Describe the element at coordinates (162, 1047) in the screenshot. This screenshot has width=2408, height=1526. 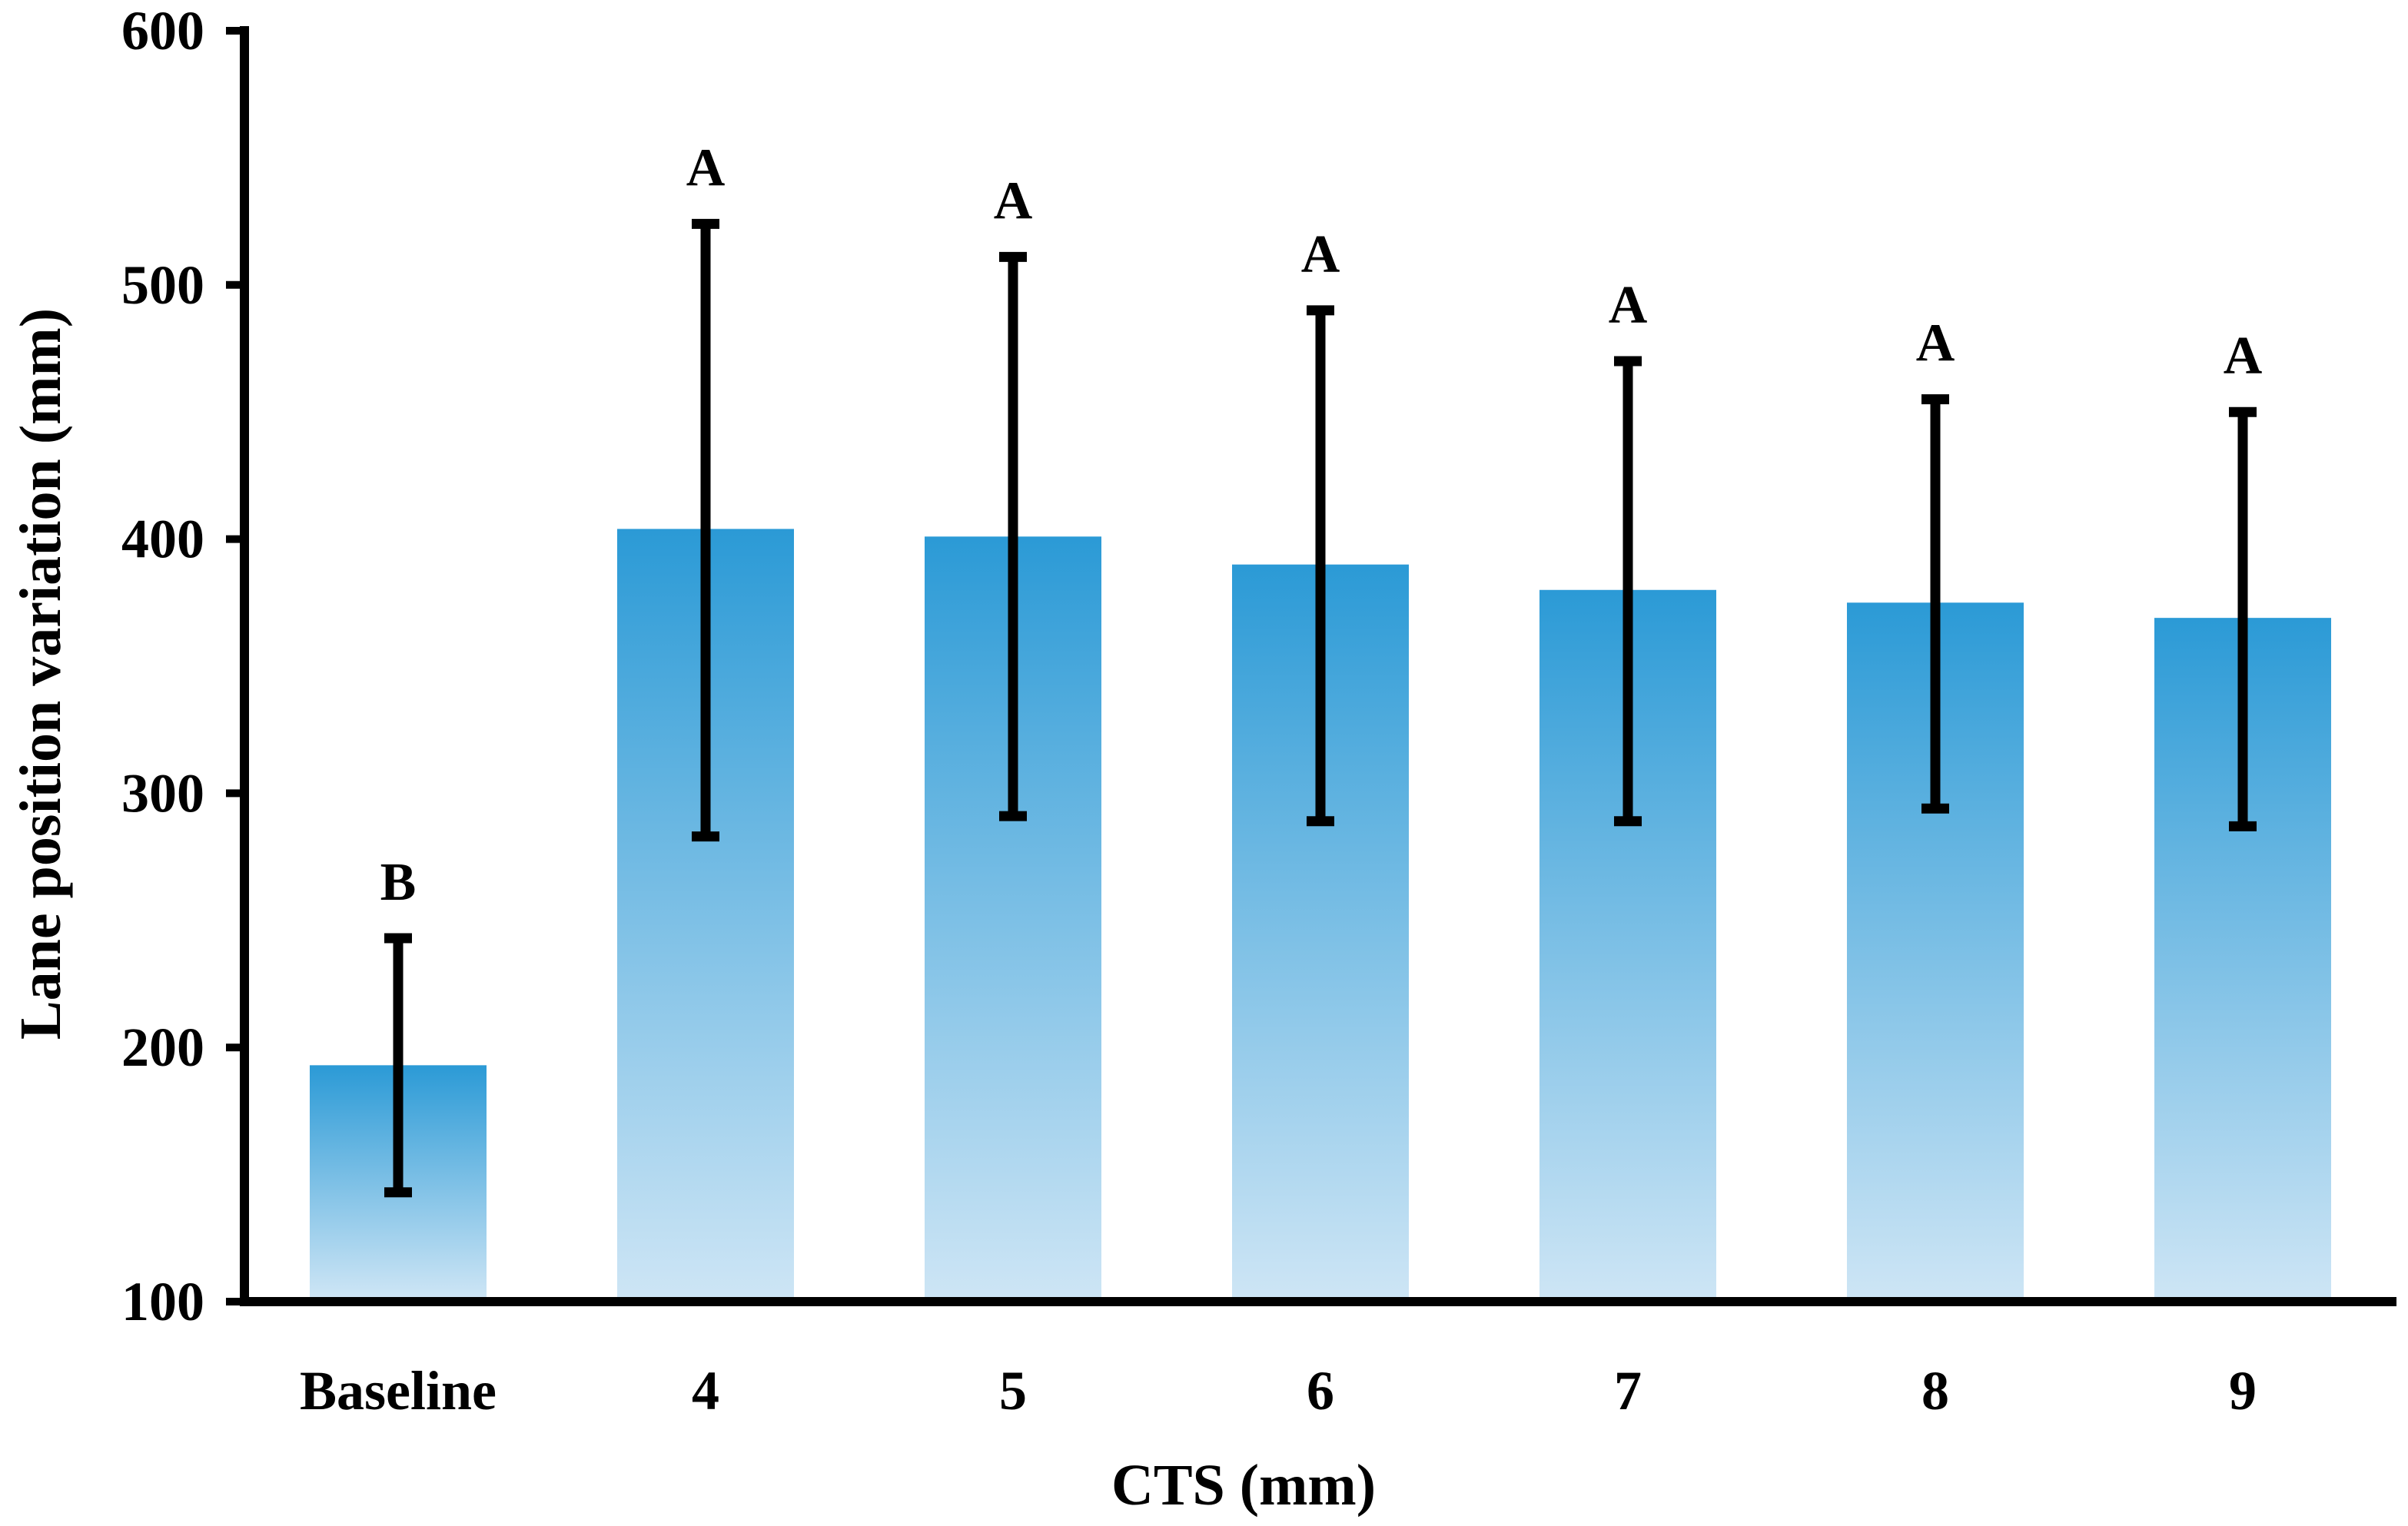
I see `y-tick-label: 200` at that location.